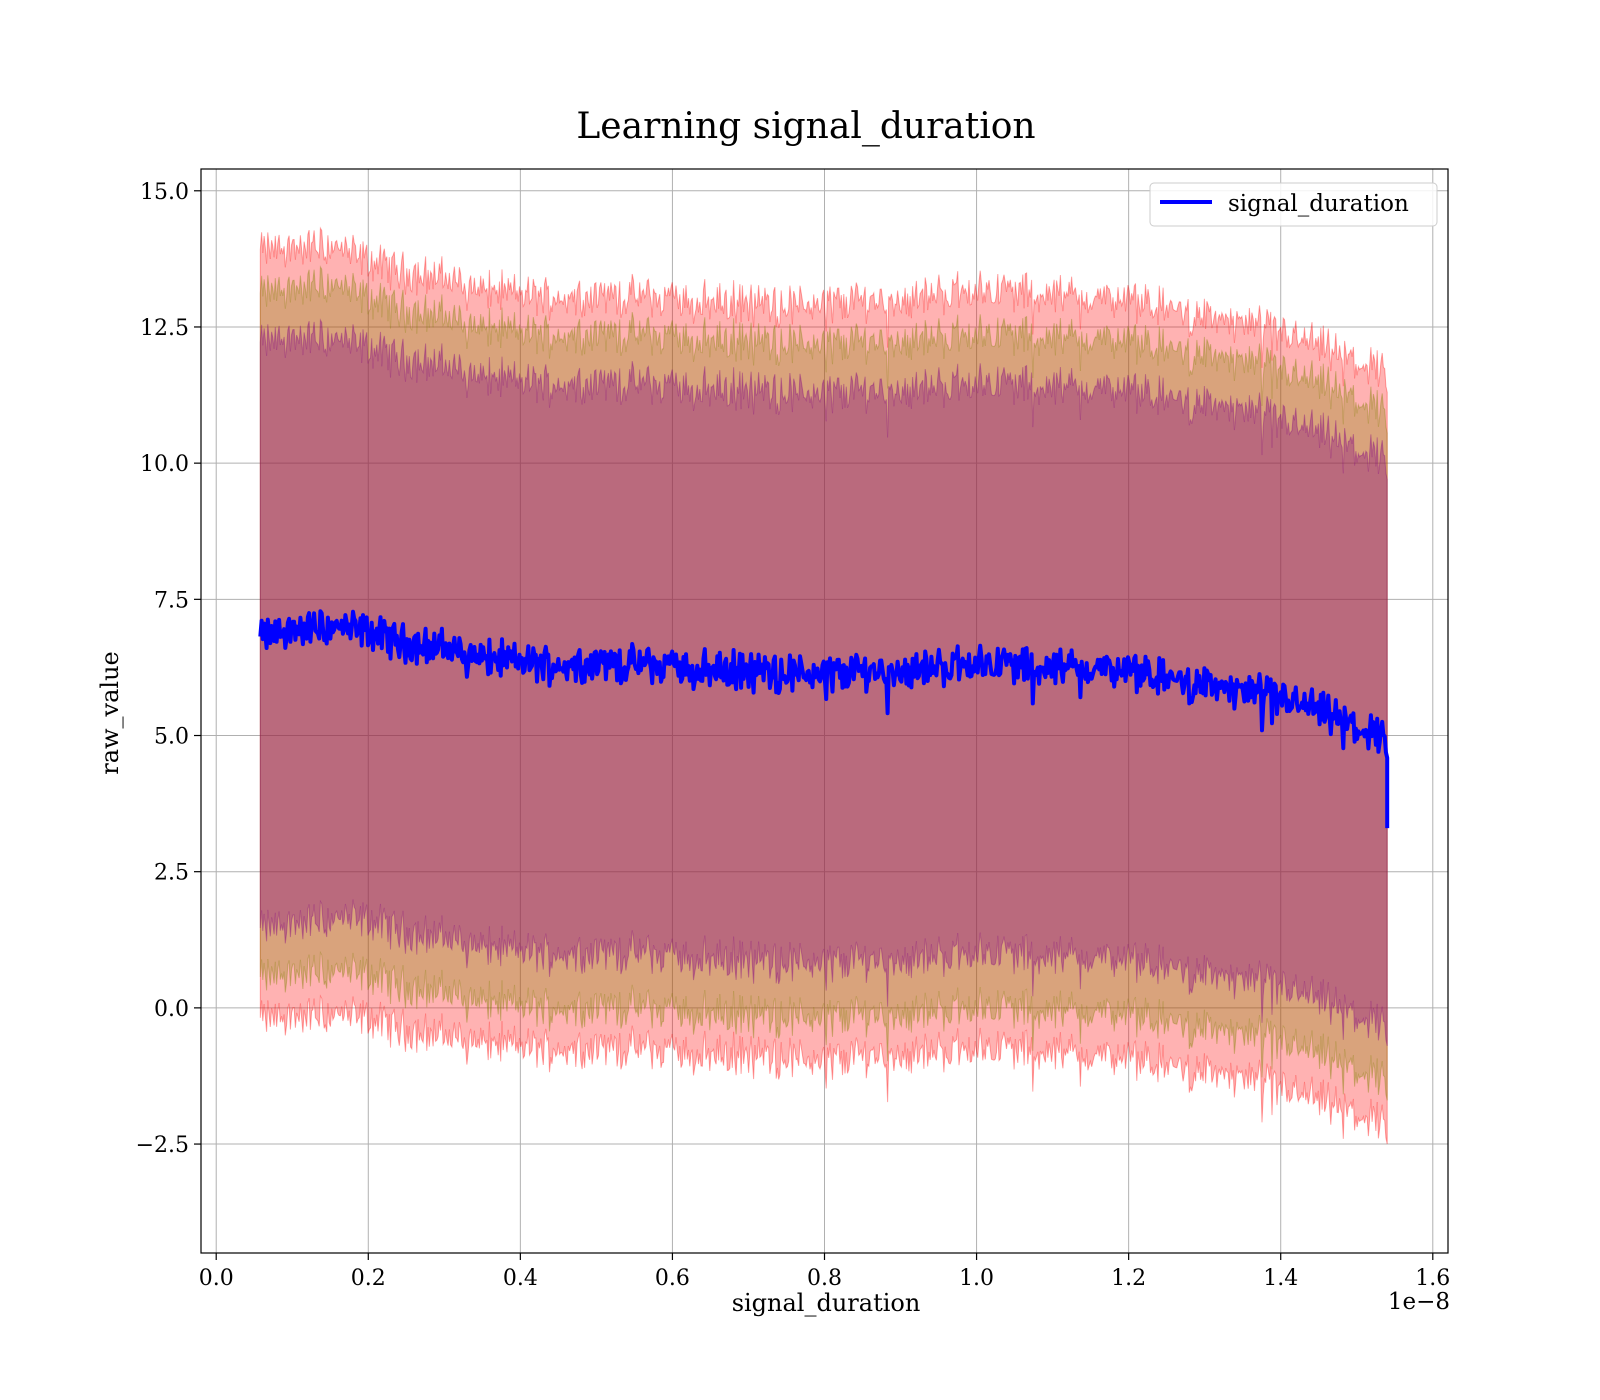 The height and width of the screenshot is (1400, 1600). I want to click on y-tick-label: 7.5, so click(171, 600).